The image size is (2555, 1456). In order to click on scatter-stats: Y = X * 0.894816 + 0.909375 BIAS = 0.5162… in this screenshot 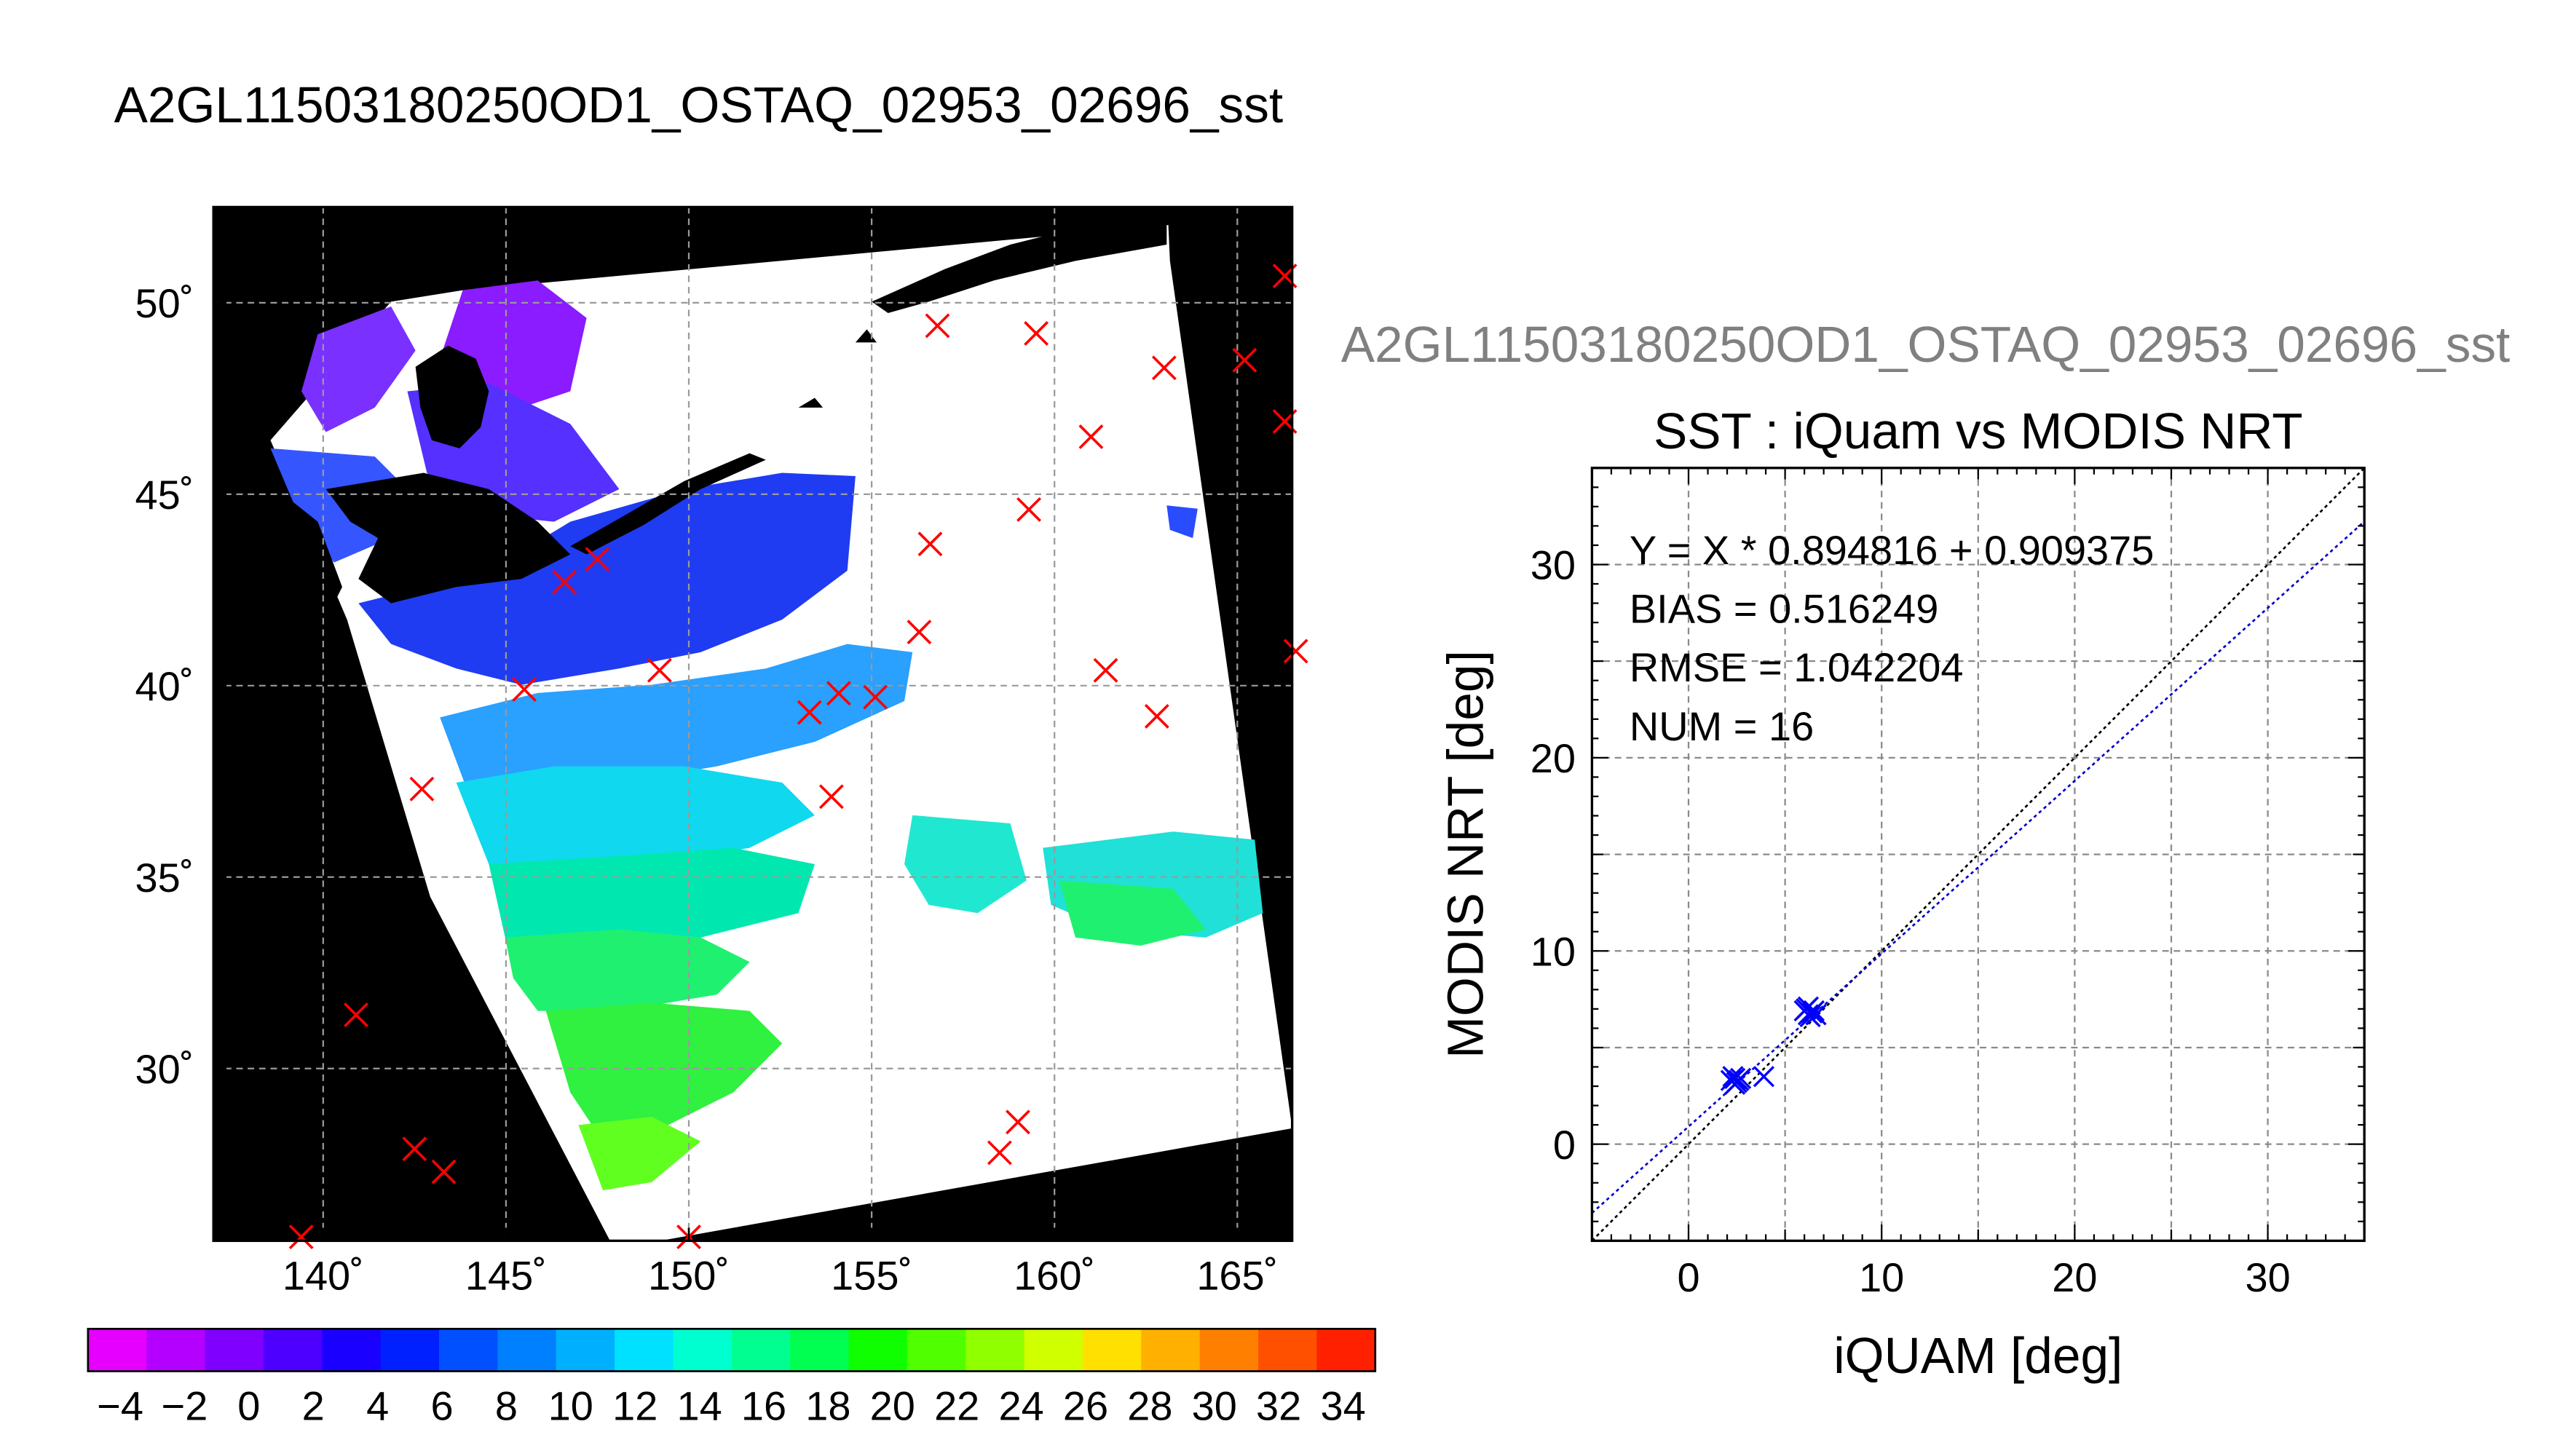, I will do `click(1892, 638)`.